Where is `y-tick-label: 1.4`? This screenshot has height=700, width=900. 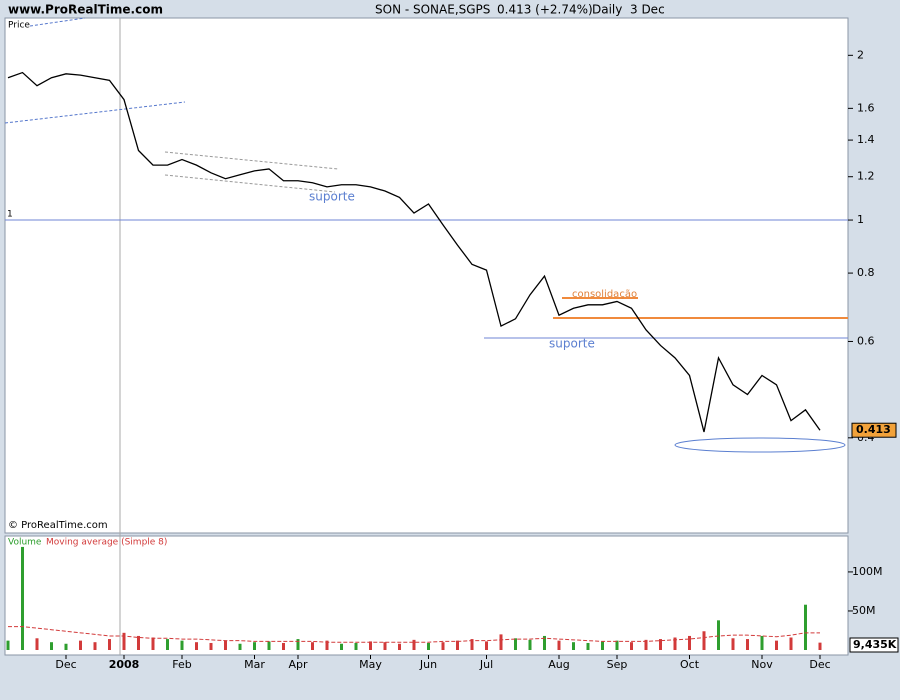 y-tick-label: 1.4 is located at coordinates (866, 139).